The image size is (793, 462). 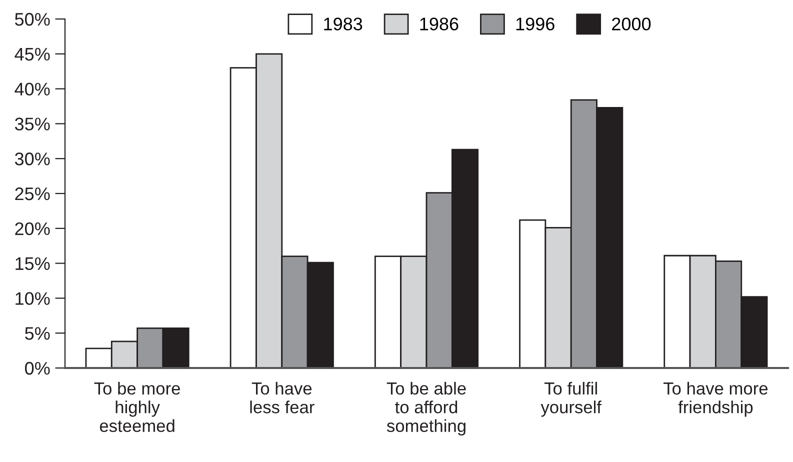 I want to click on legend-label: 2000, so click(x=631, y=24).